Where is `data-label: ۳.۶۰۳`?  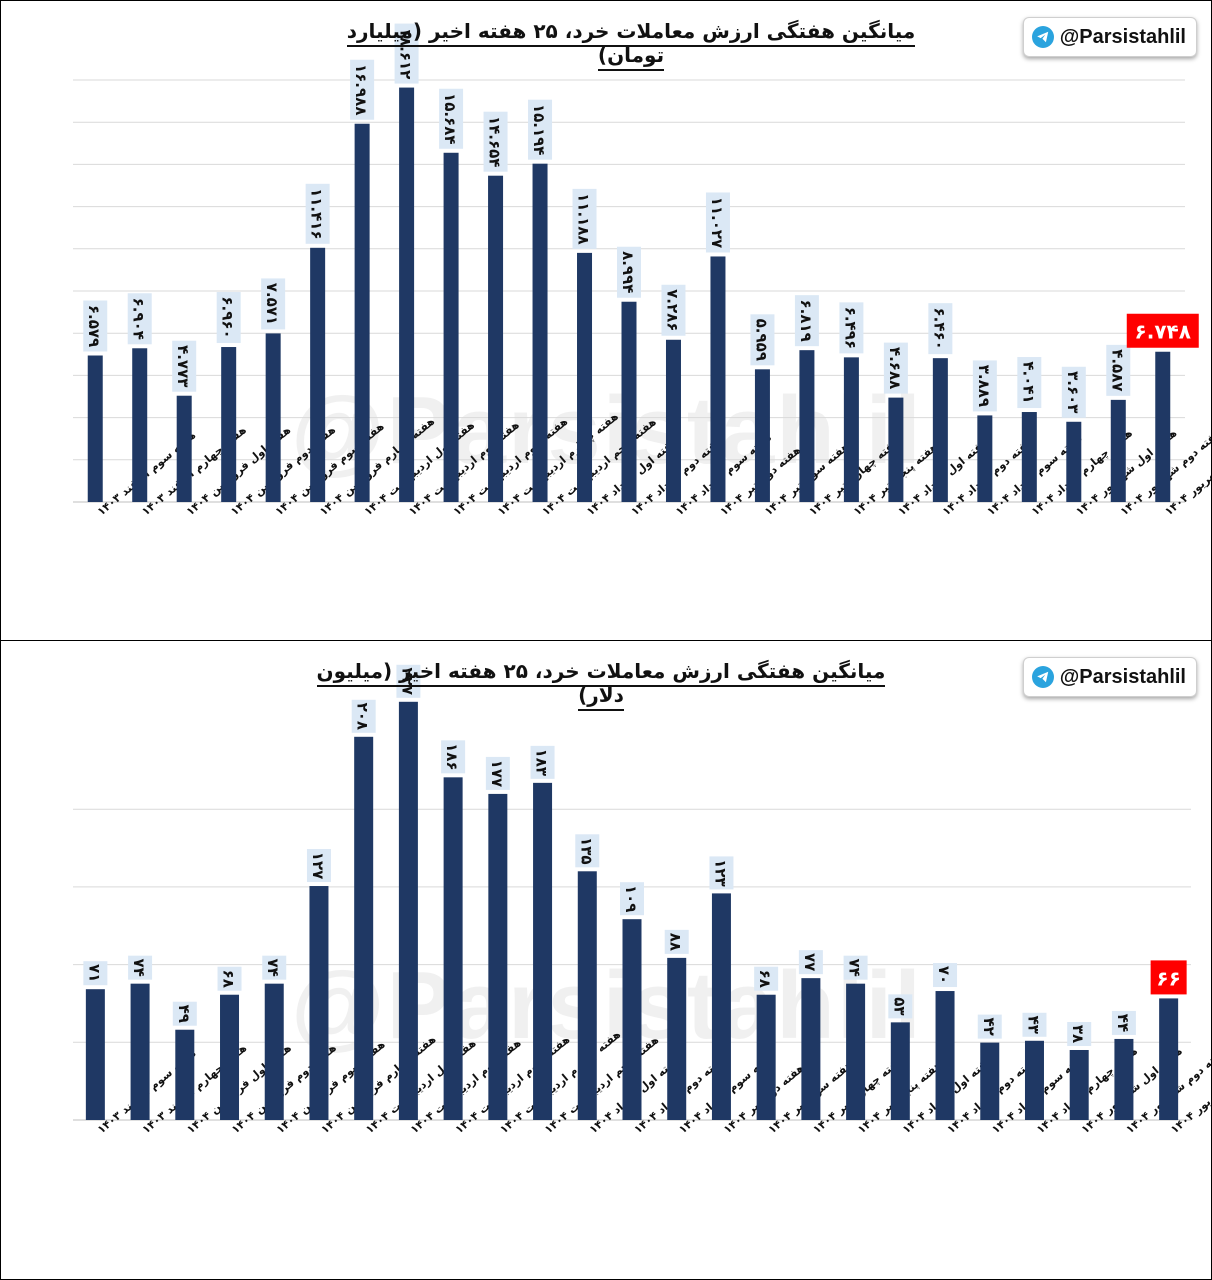 data-label: ۳.۶۰۳ is located at coordinates (1073, 392).